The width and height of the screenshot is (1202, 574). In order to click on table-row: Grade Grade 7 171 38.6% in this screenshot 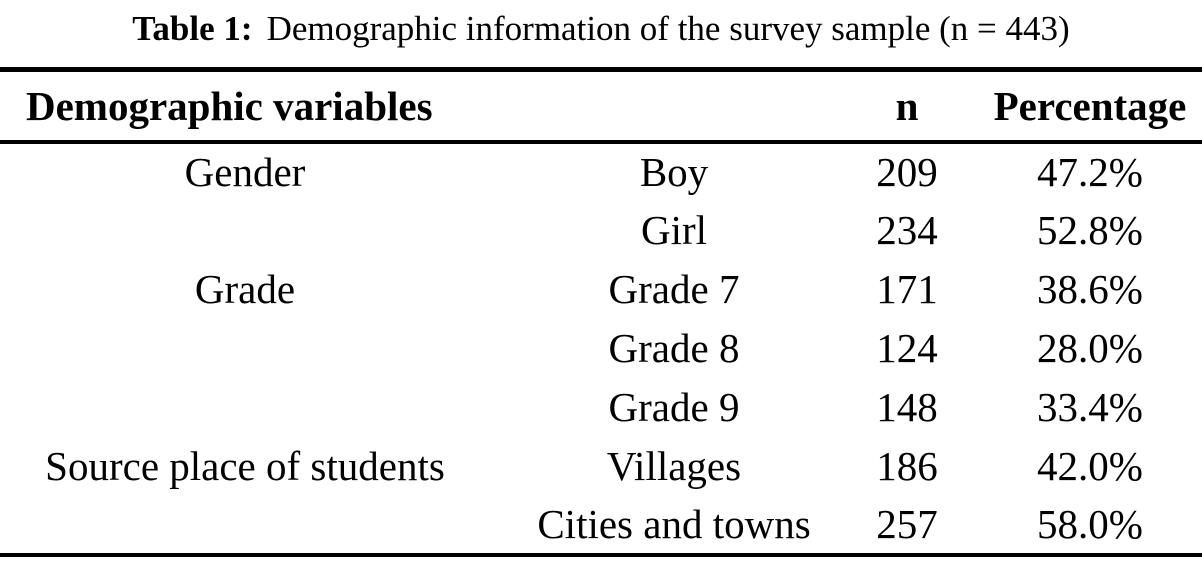, I will do `click(601, 289)`.